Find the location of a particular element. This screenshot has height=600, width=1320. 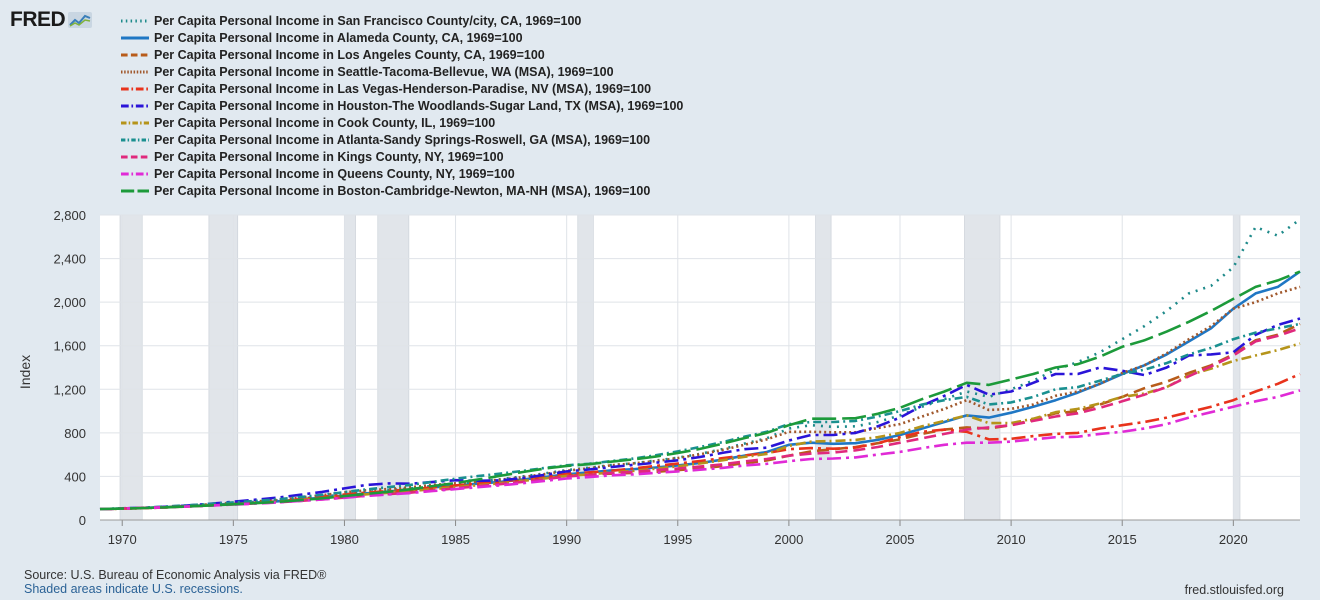

fred-graph-icon is located at coordinates (80, 20).